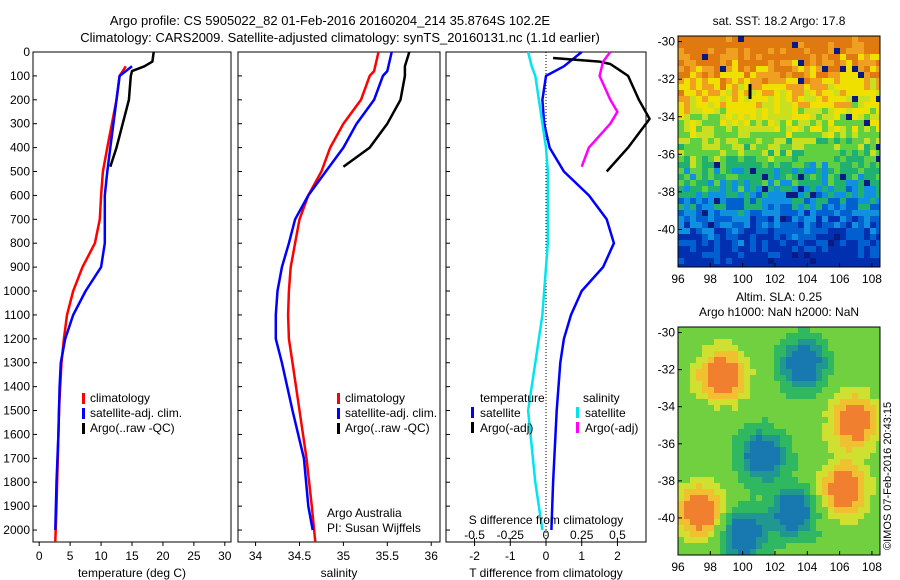 This screenshot has width=900, height=580. What do you see at coordinates (16, 363) in the screenshot?
I see `y-tick-label: 1300` at bounding box center [16, 363].